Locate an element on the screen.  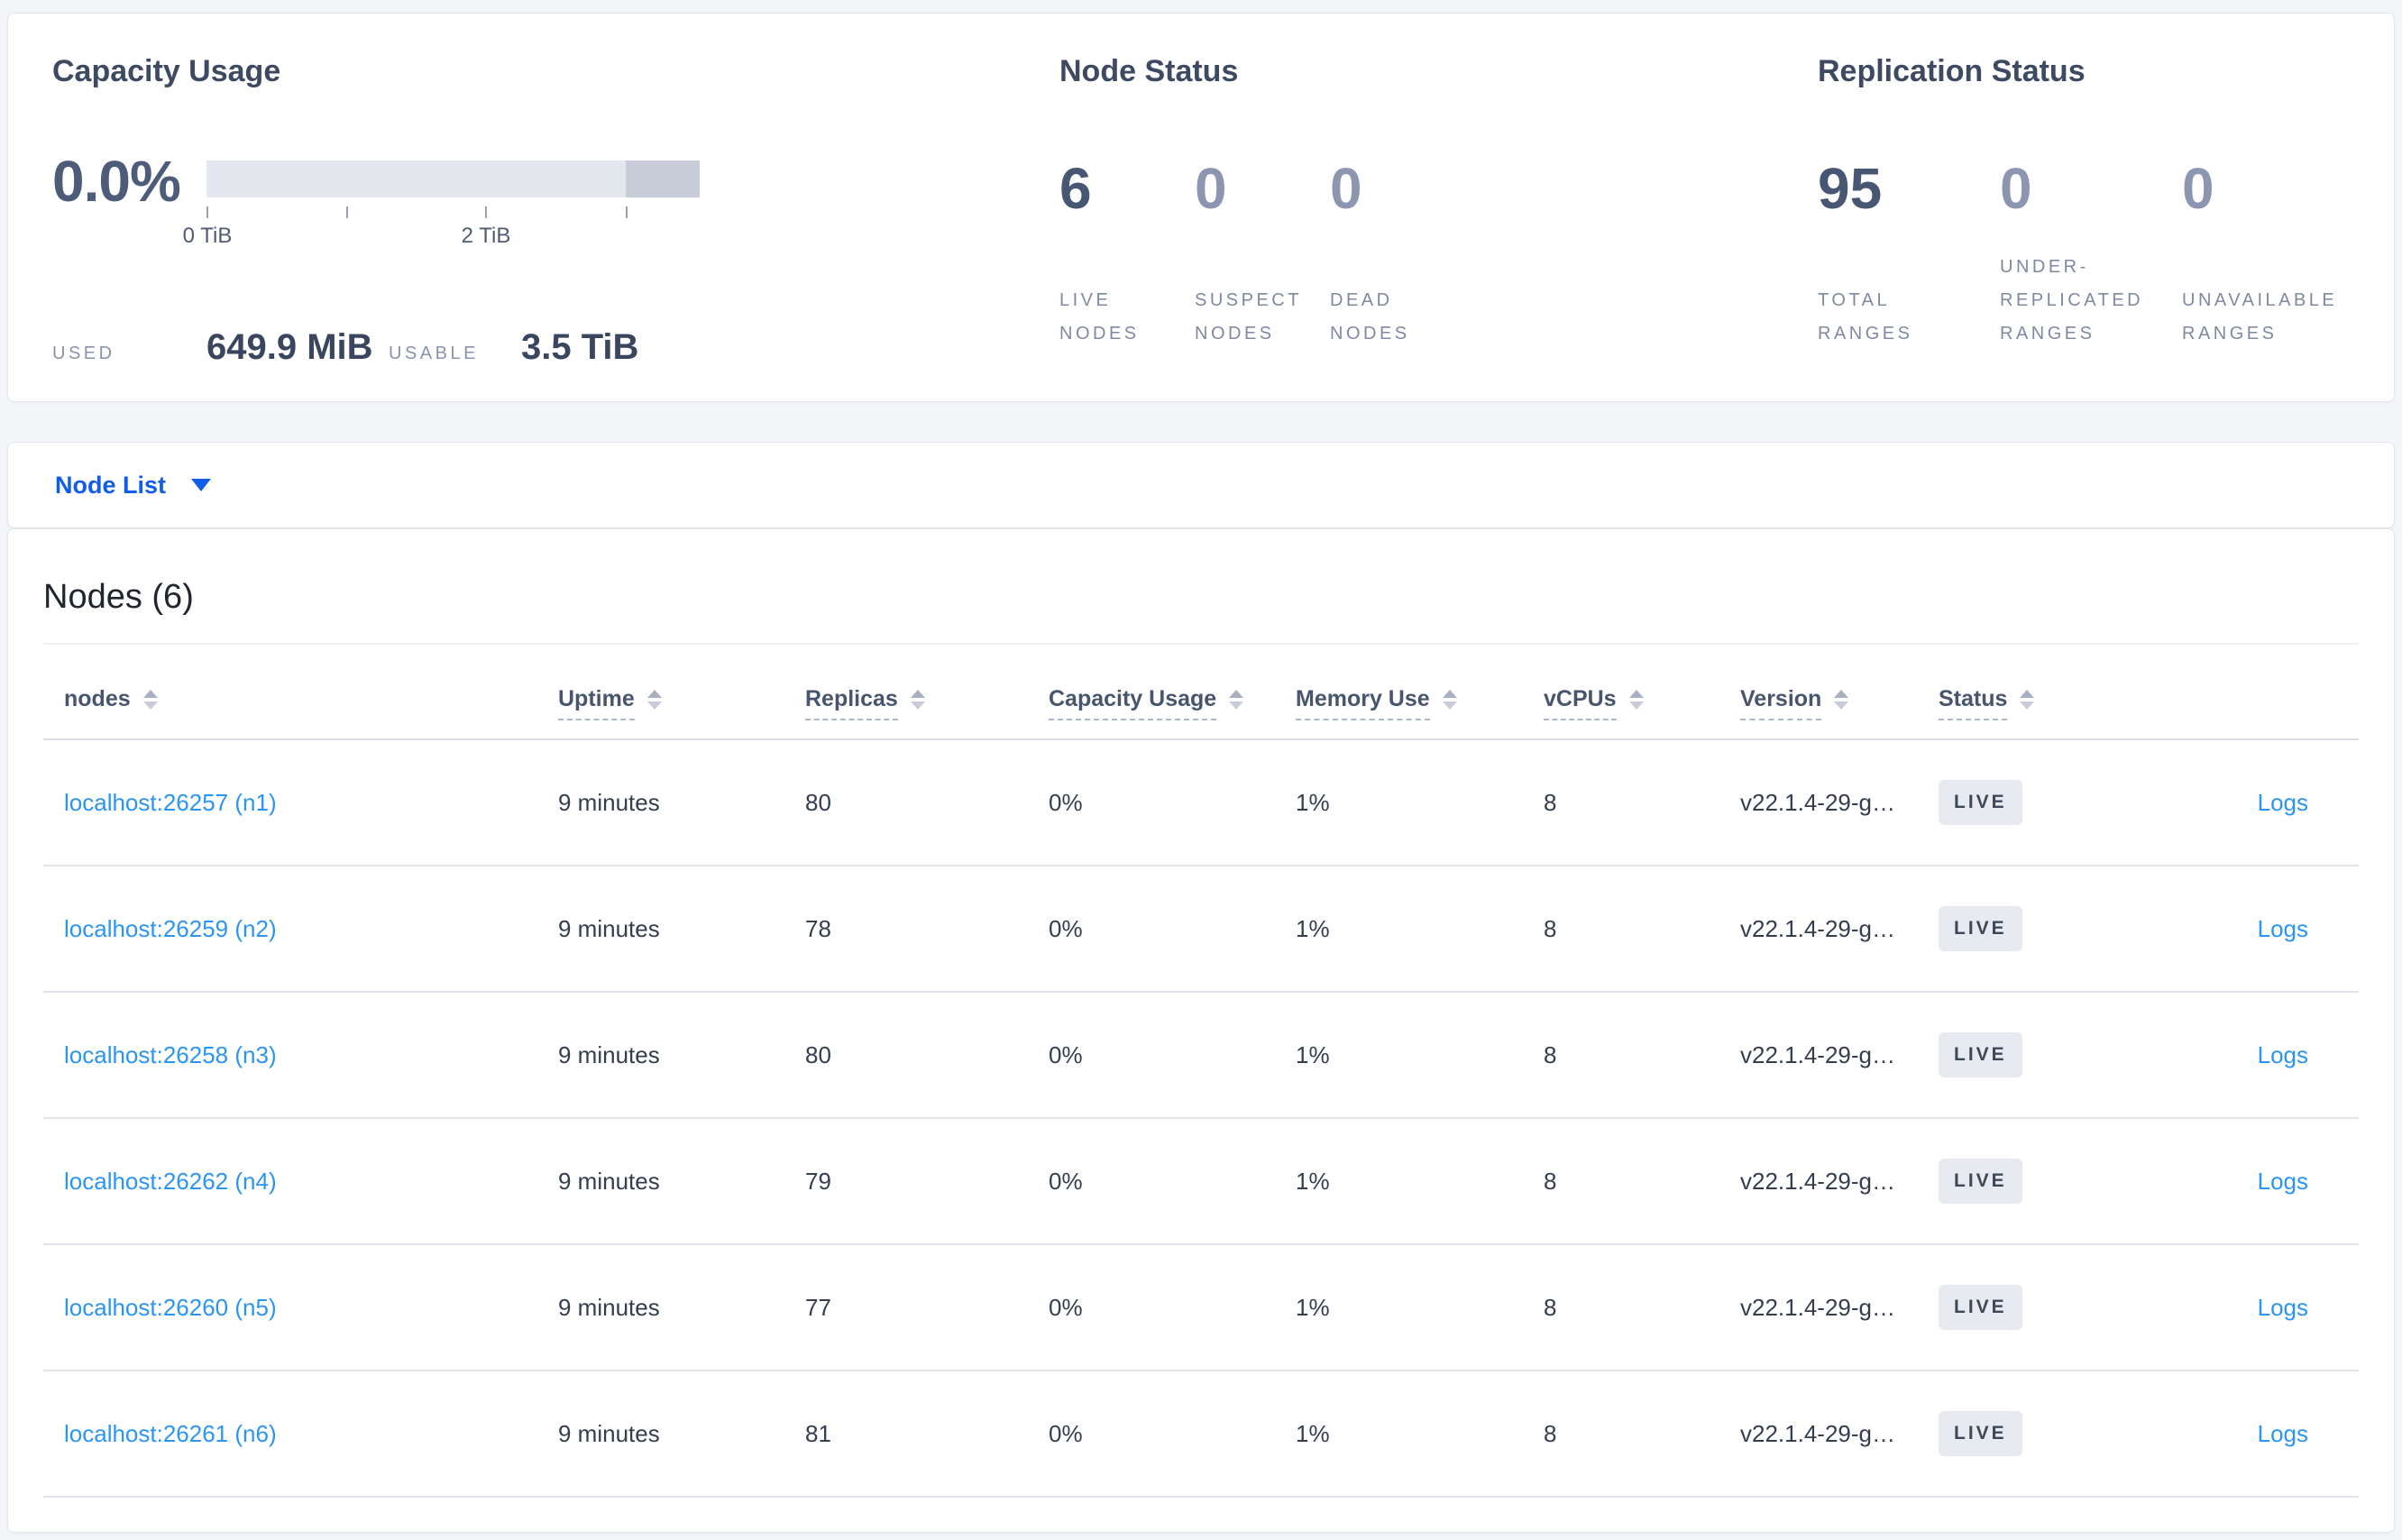
view-selector-bar: Node List is located at coordinates (1201, 485).